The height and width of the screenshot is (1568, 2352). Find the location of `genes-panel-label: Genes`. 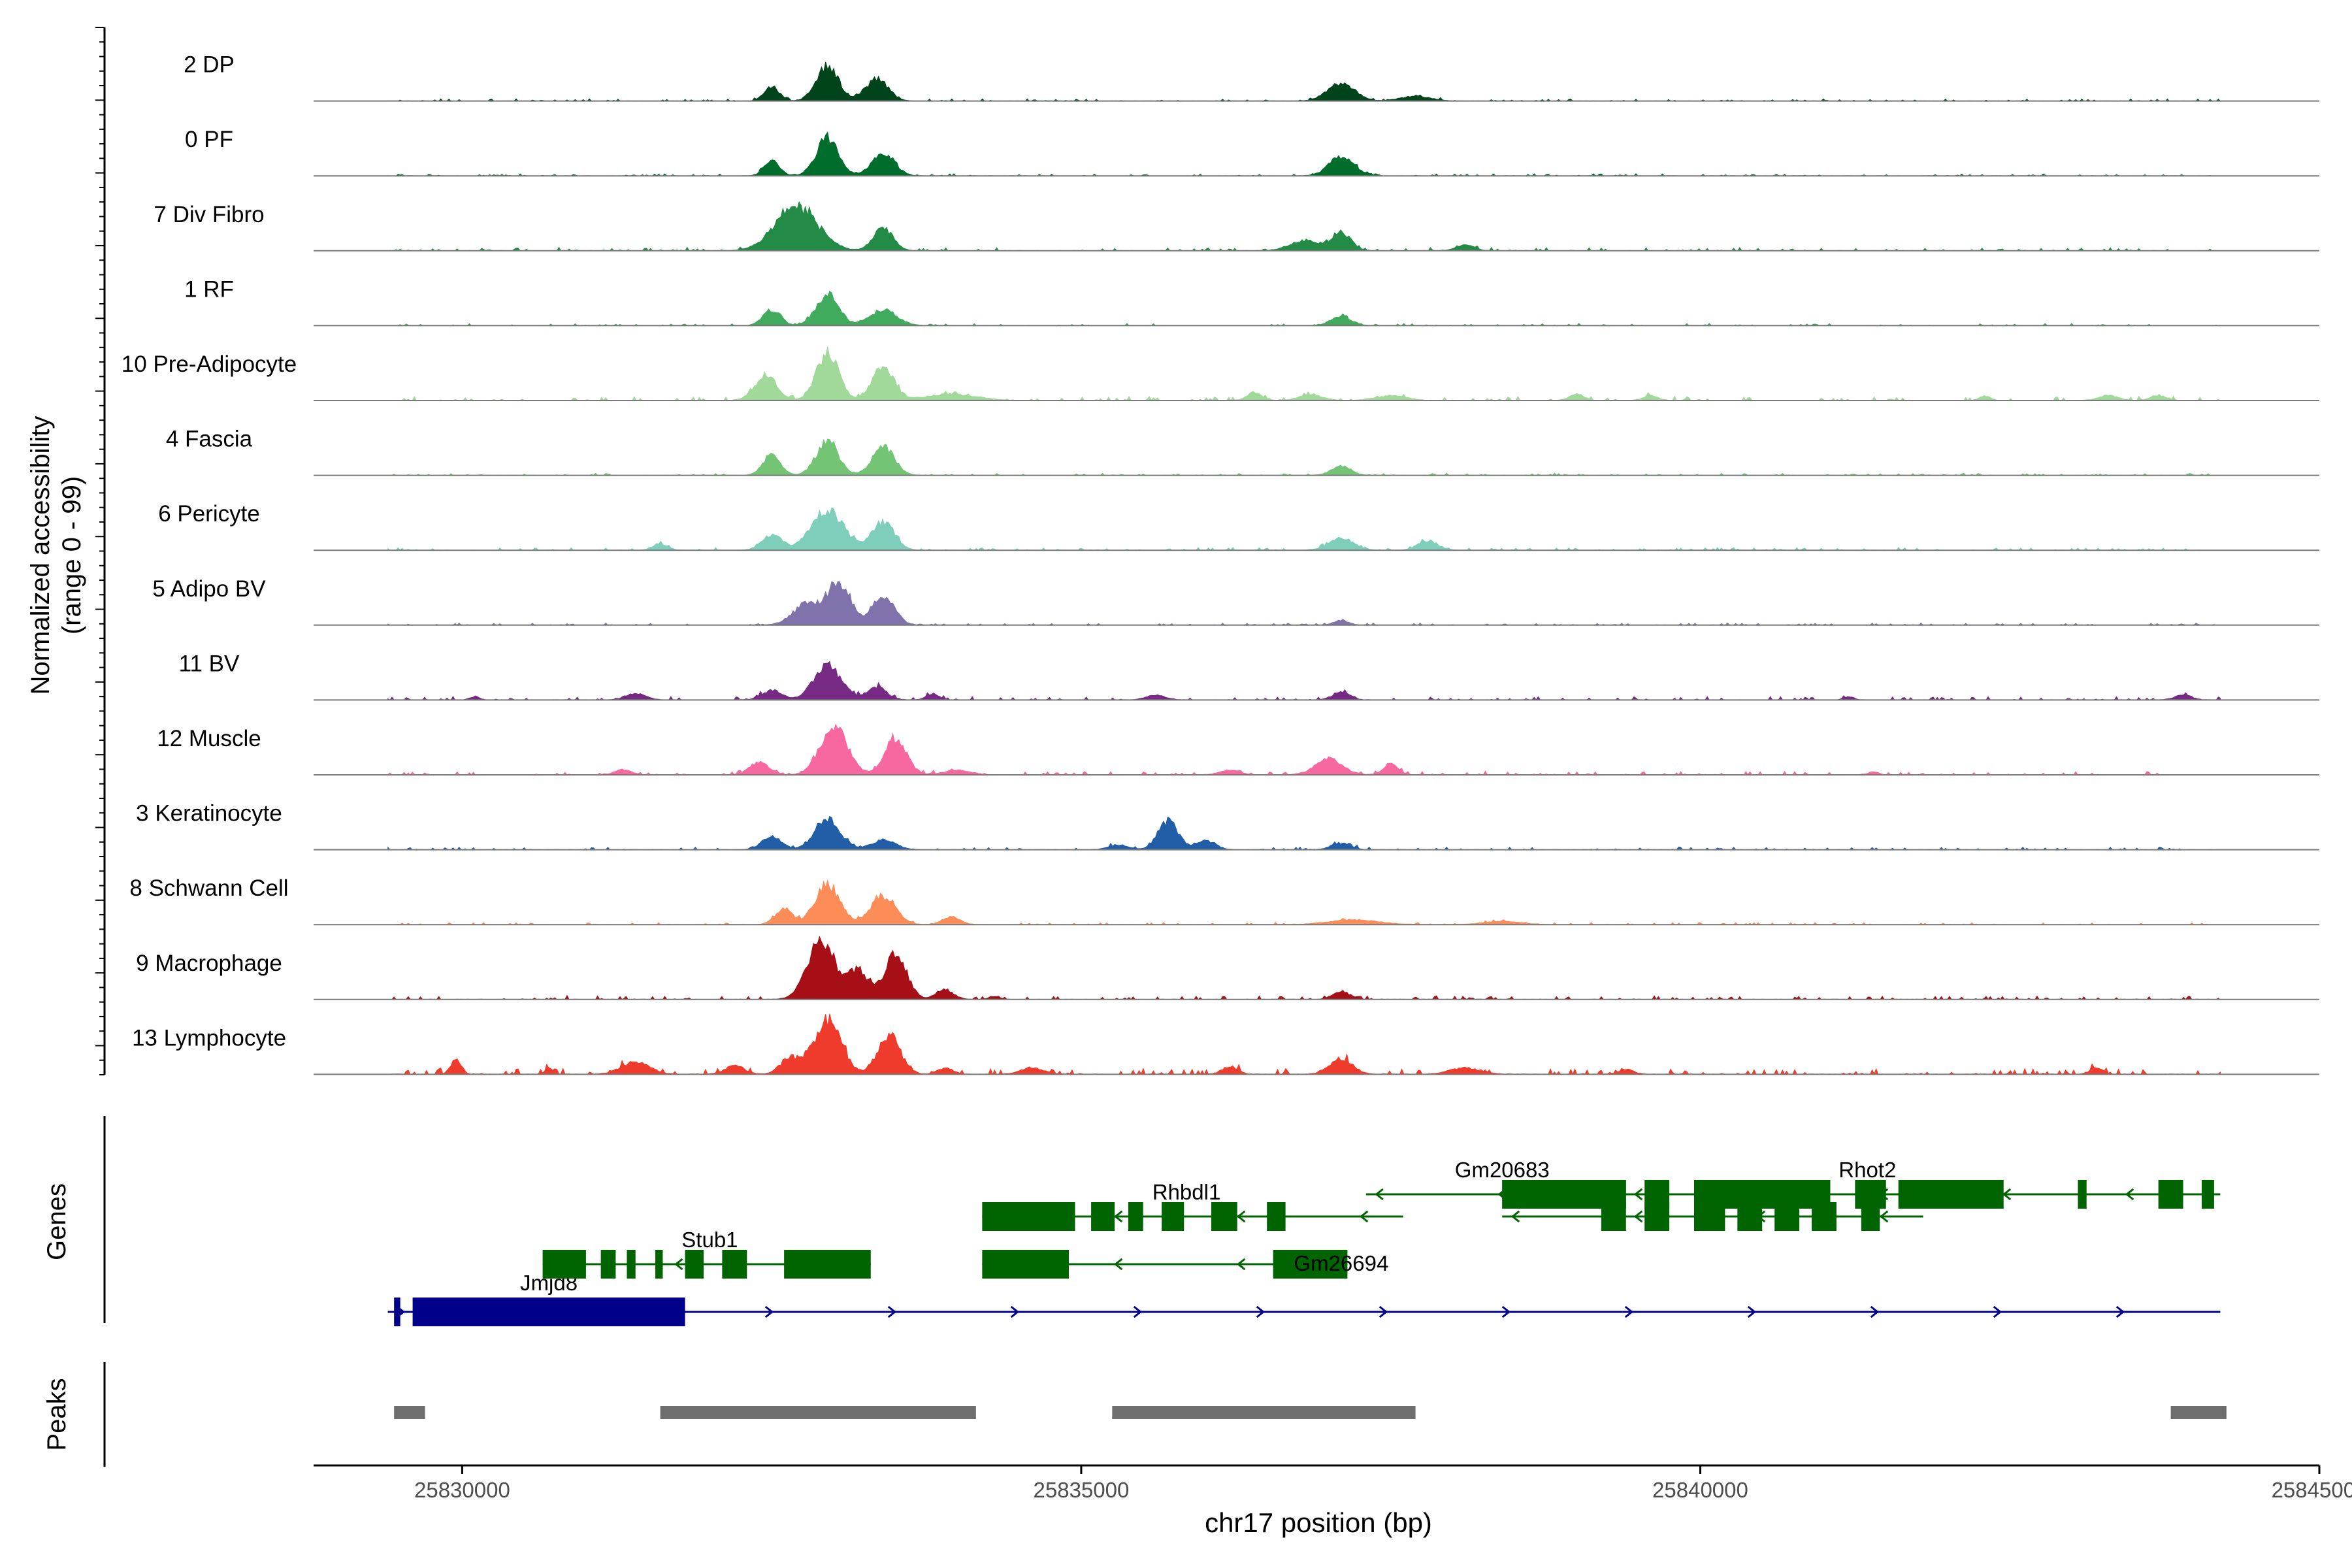

genes-panel-label: Genes is located at coordinates (56, 1221).